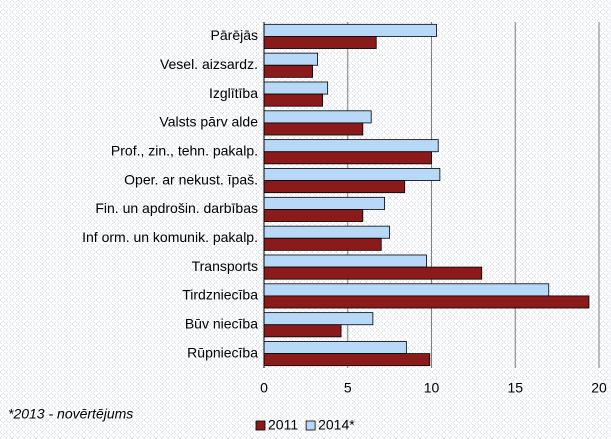  I want to click on y-tick-label: Vesel. aizsardz., so click(209, 64).